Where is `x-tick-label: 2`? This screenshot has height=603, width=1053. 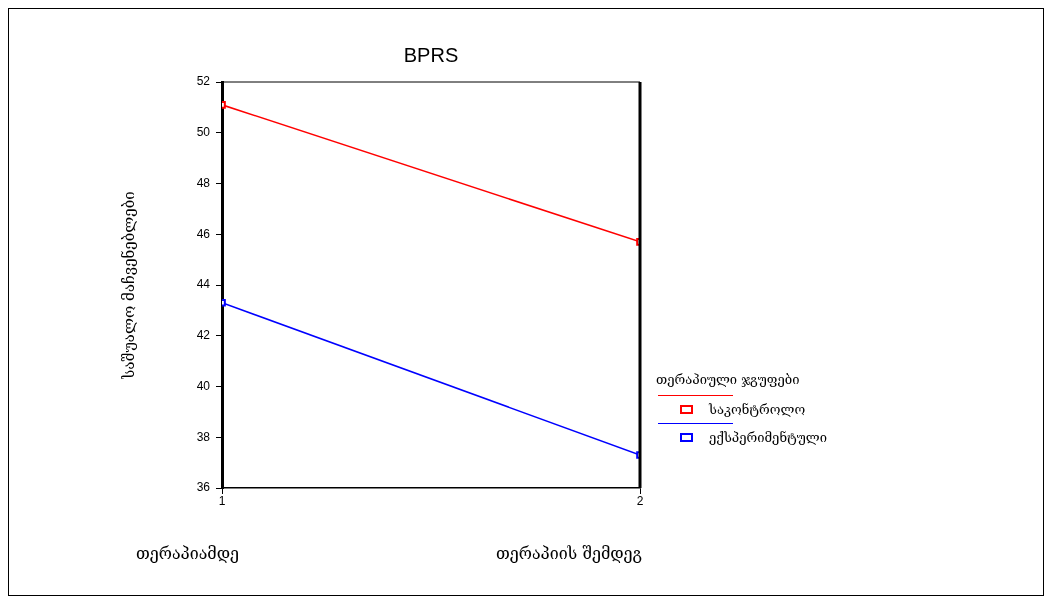
x-tick-label: 2 is located at coordinates (640, 500).